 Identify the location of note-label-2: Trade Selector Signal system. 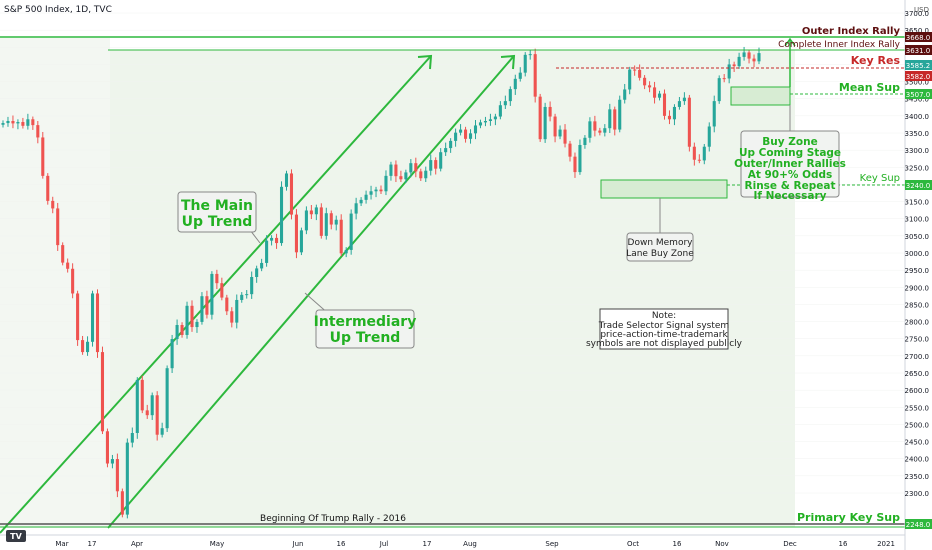
(663, 326).